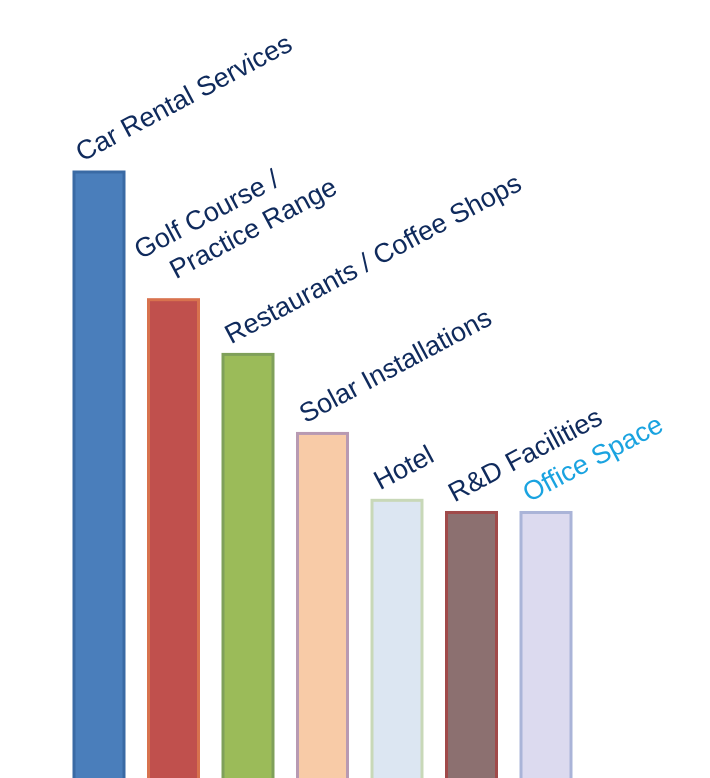  I want to click on bar-label-4: Solar Installations, so click(395, 365).